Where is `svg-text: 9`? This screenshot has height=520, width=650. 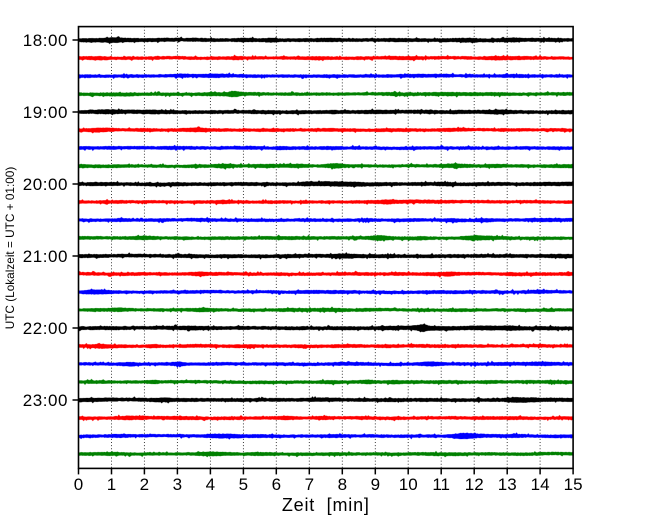 svg-text: 9 is located at coordinates (375, 484).